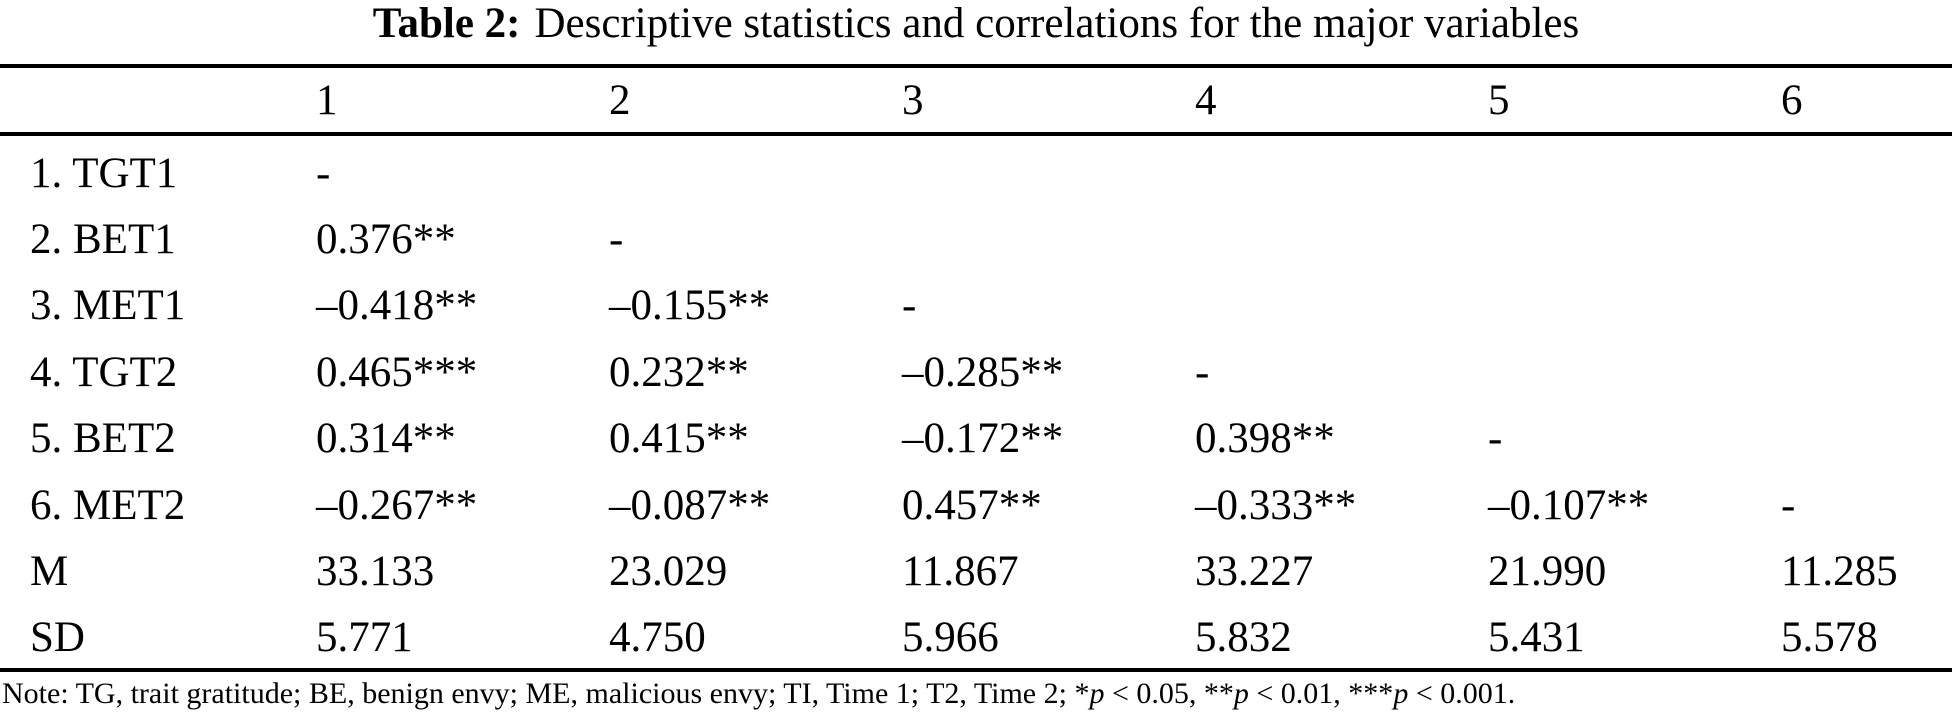 Image resolution: width=1952 pixels, height=717 pixels. Describe the element at coordinates (57, 638) in the screenshot. I see `row-label: SD` at that location.